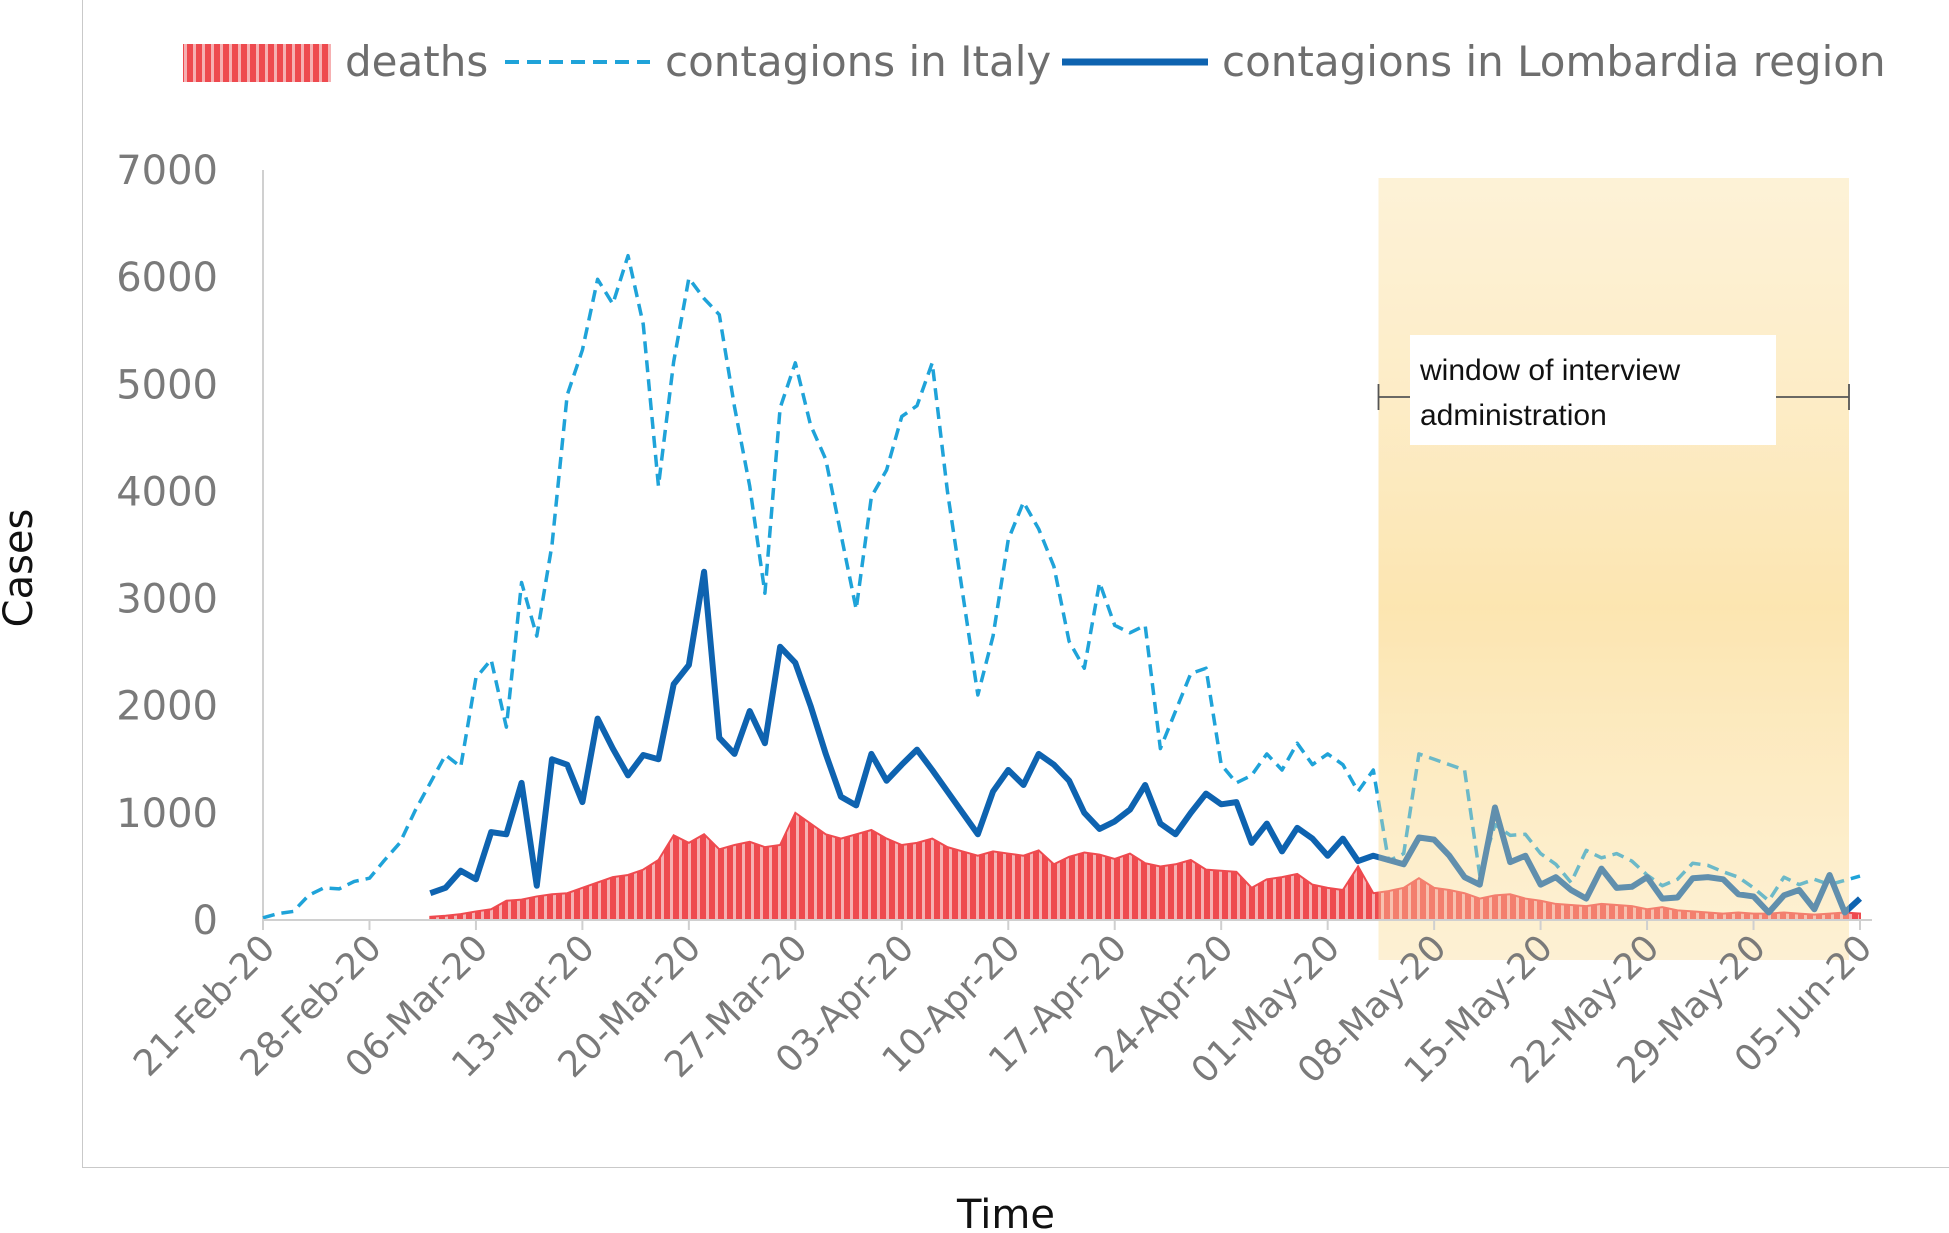 The width and height of the screenshot is (1949, 1233). What do you see at coordinates (167, 492) in the screenshot?
I see `y-tick-label: 4000` at bounding box center [167, 492].